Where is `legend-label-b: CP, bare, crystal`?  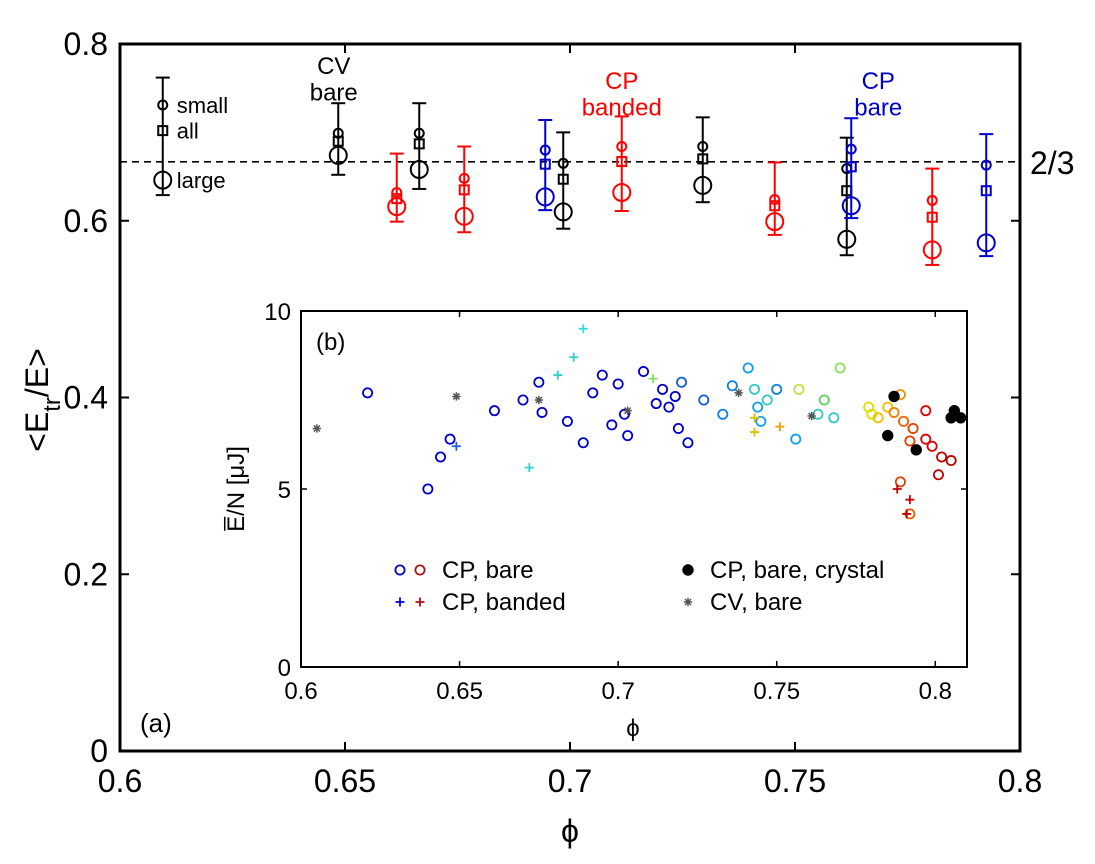
legend-label-b: CP, bare, crystal is located at coordinates (797, 570).